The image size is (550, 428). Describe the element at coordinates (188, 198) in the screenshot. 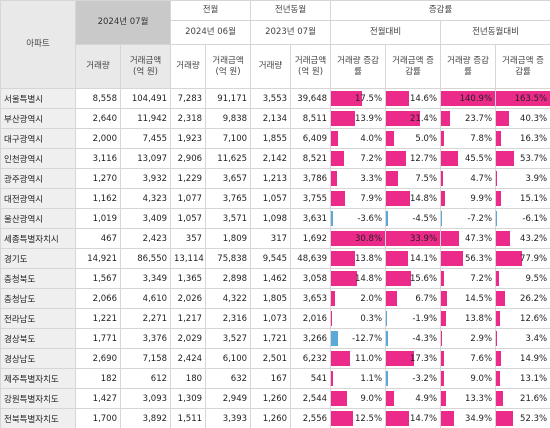

I see `value-cell: 1,077` at that location.